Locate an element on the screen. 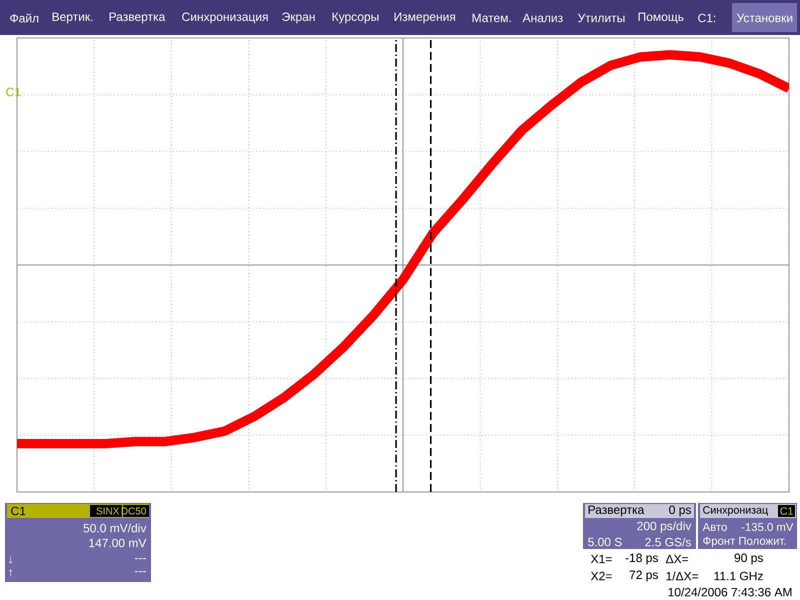  text: 10/24/2006 7:43:36 AM is located at coordinates (730, 592).